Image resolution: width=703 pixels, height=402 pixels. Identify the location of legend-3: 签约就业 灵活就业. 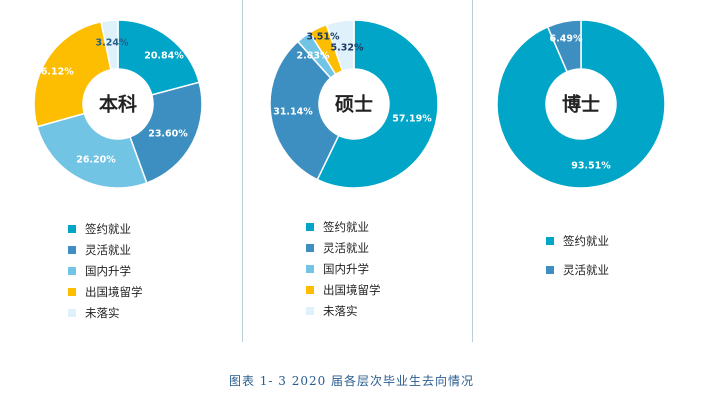
(577, 255).